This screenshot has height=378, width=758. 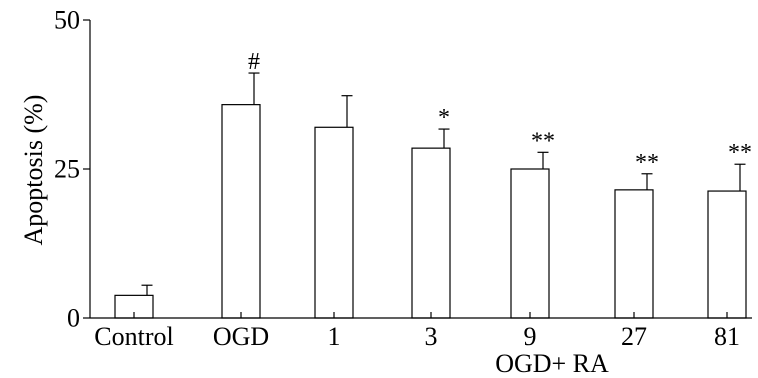 I want to click on x-tick-label: 1, so click(x=334, y=336).